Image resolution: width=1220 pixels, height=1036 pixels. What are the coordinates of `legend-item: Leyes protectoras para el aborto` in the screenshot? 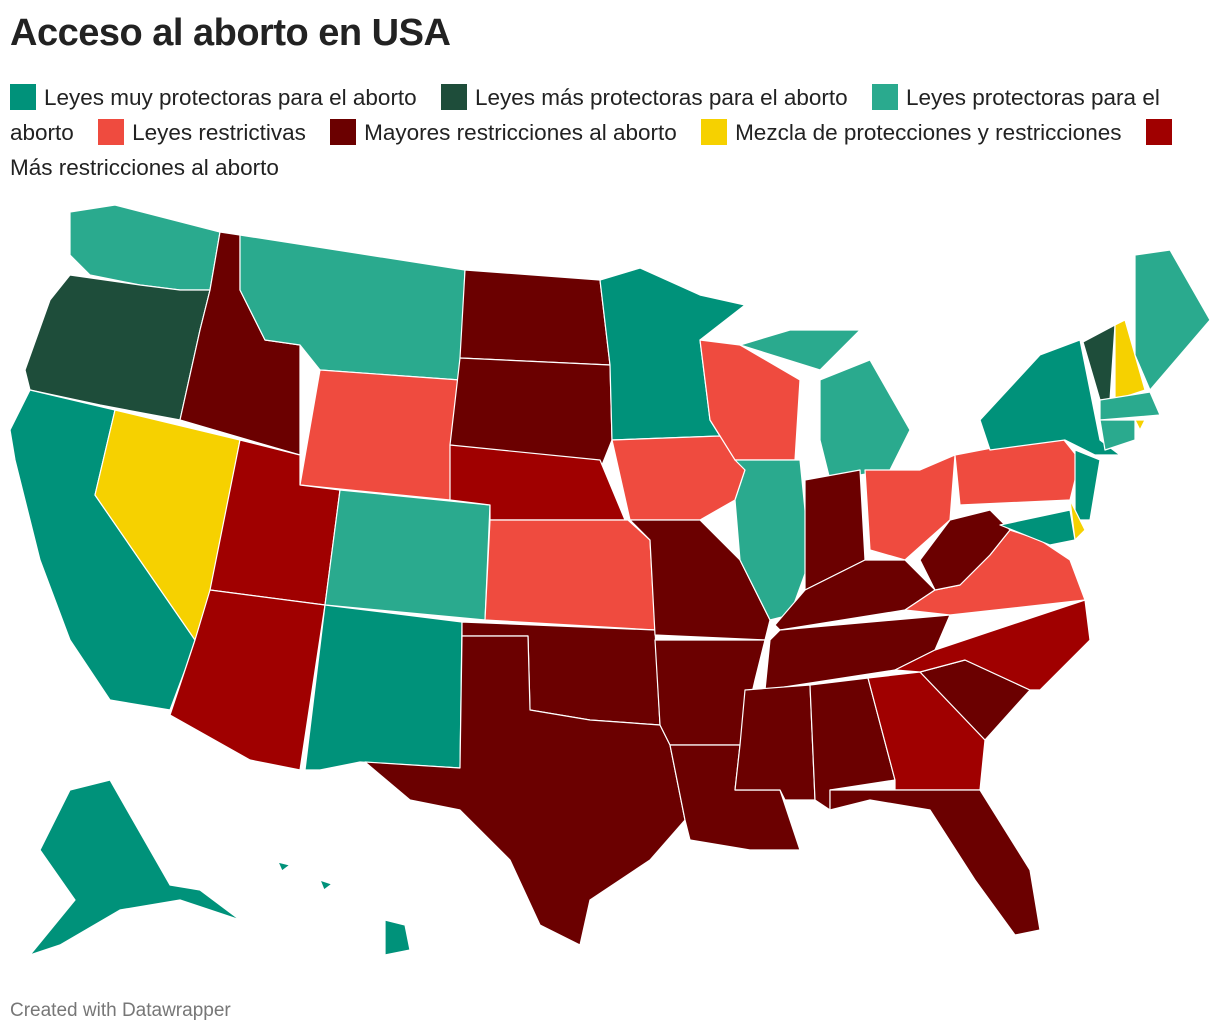 It's located at (585, 114).